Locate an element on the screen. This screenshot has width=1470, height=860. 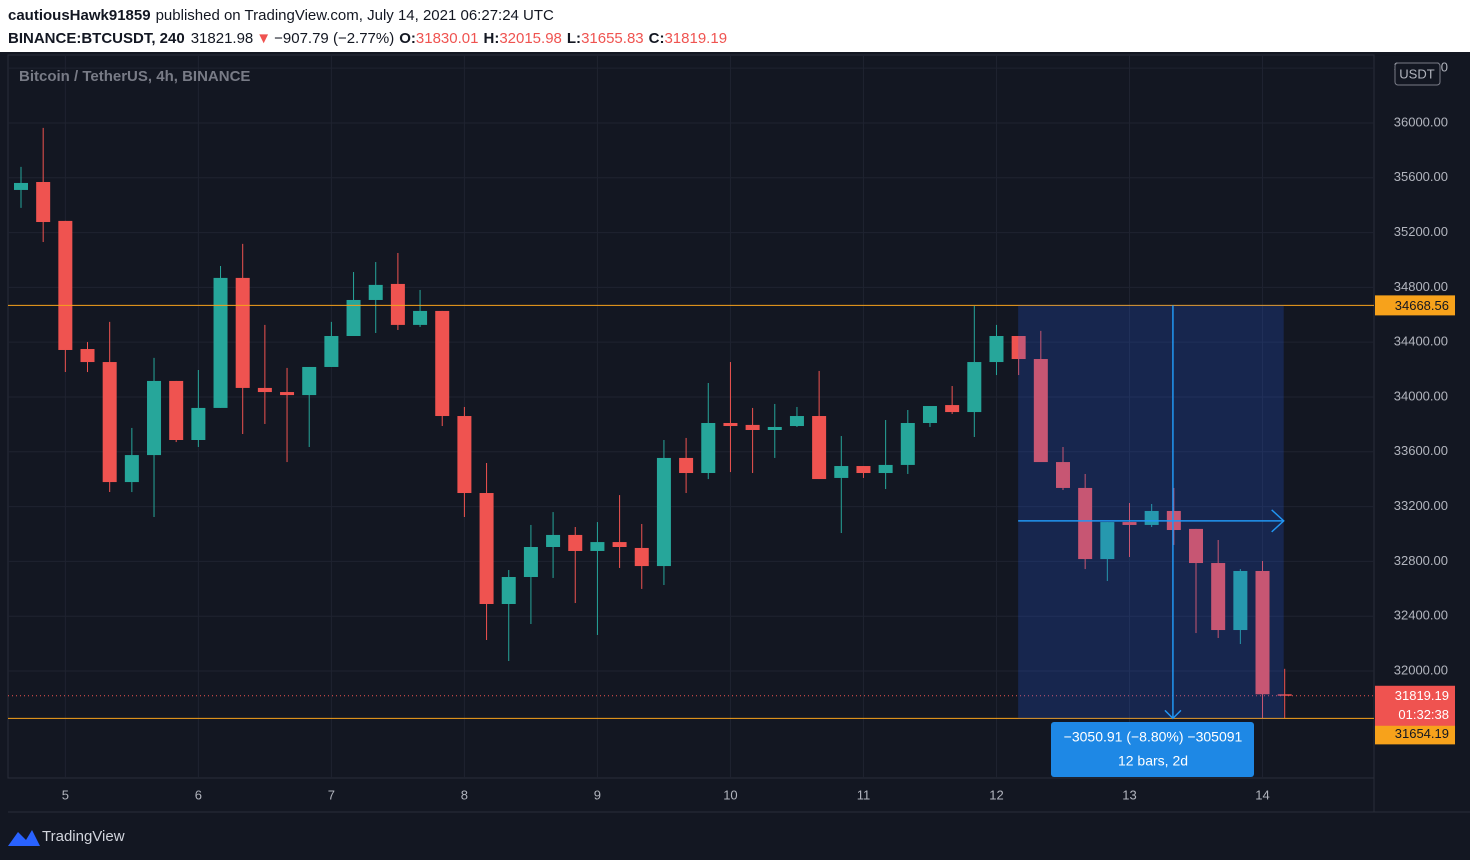
logo-mark is located at coordinates (24, 838).